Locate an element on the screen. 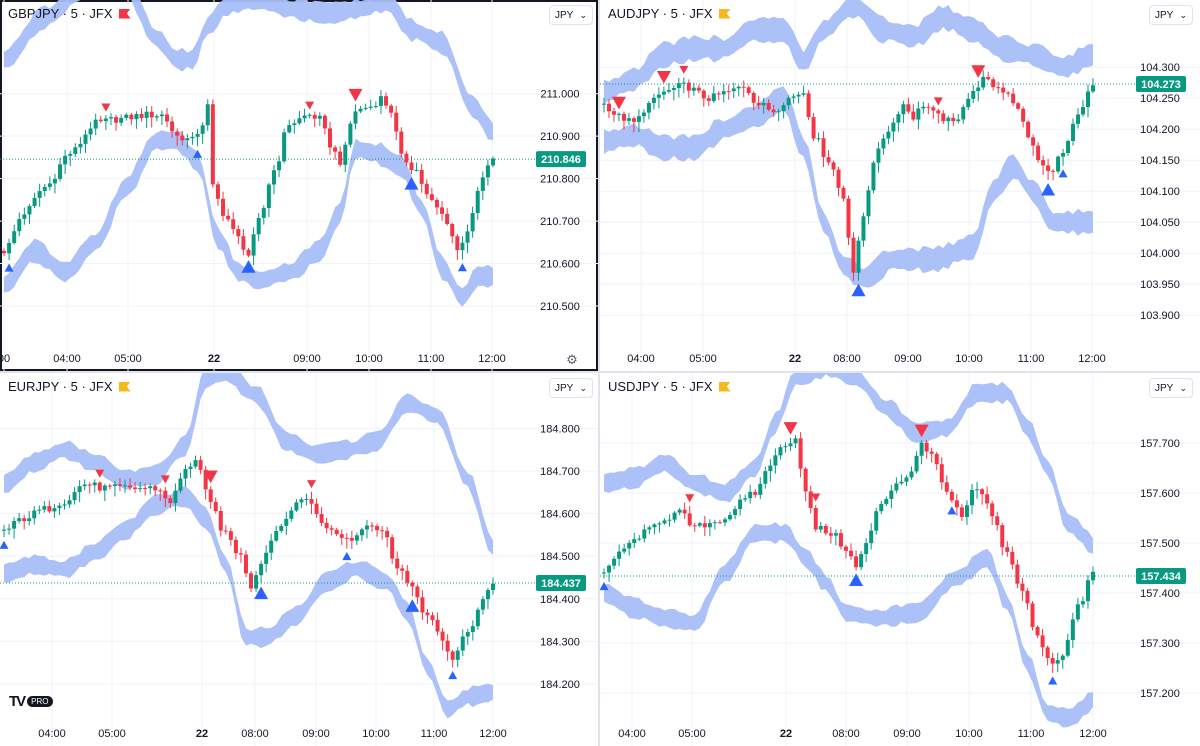 The height and width of the screenshot is (746, 1200). time-tick-label: 12:00 is located at coordinates (493, 734).